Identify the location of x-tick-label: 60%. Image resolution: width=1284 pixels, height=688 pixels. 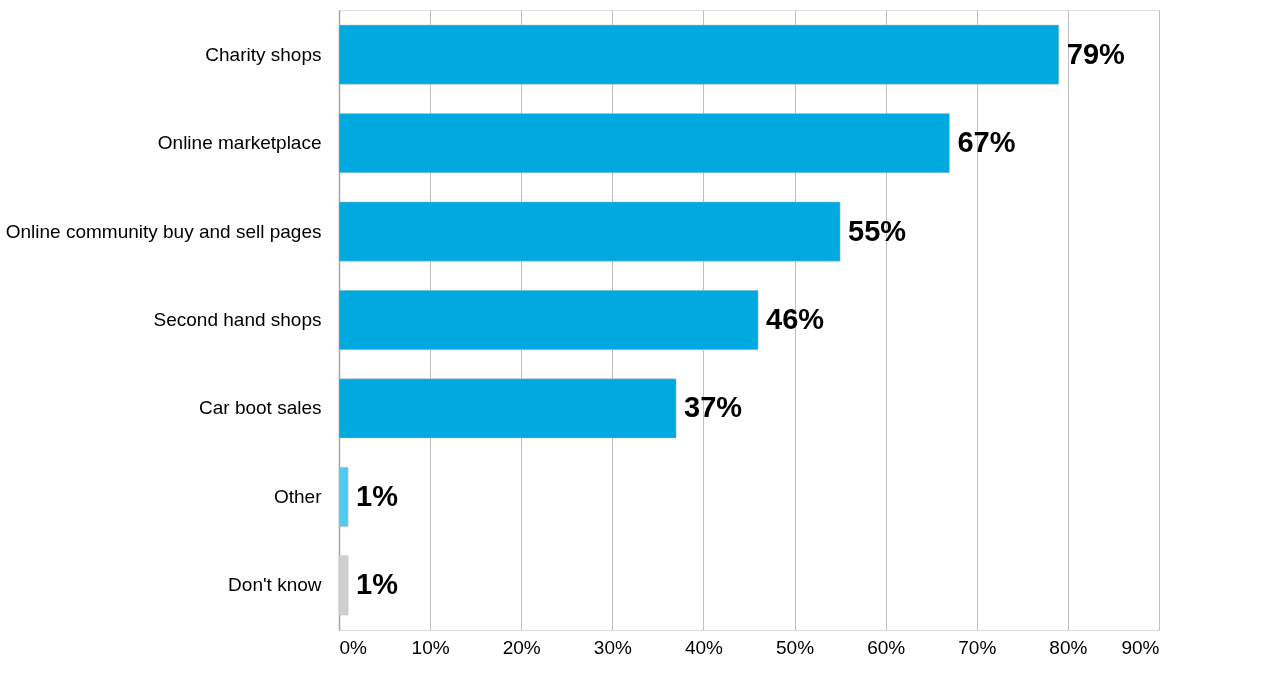
(886, 647).